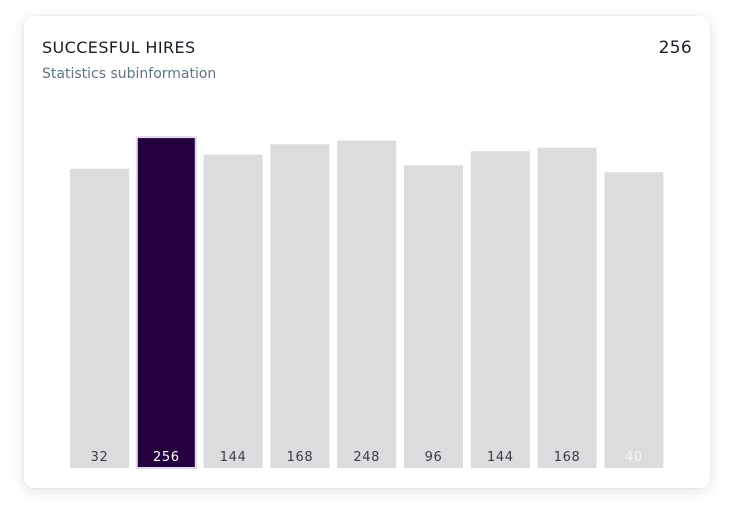  Describe the element at coordinates (434, 457) in the screenshot. I see `bar-value-label: 96` at that location.